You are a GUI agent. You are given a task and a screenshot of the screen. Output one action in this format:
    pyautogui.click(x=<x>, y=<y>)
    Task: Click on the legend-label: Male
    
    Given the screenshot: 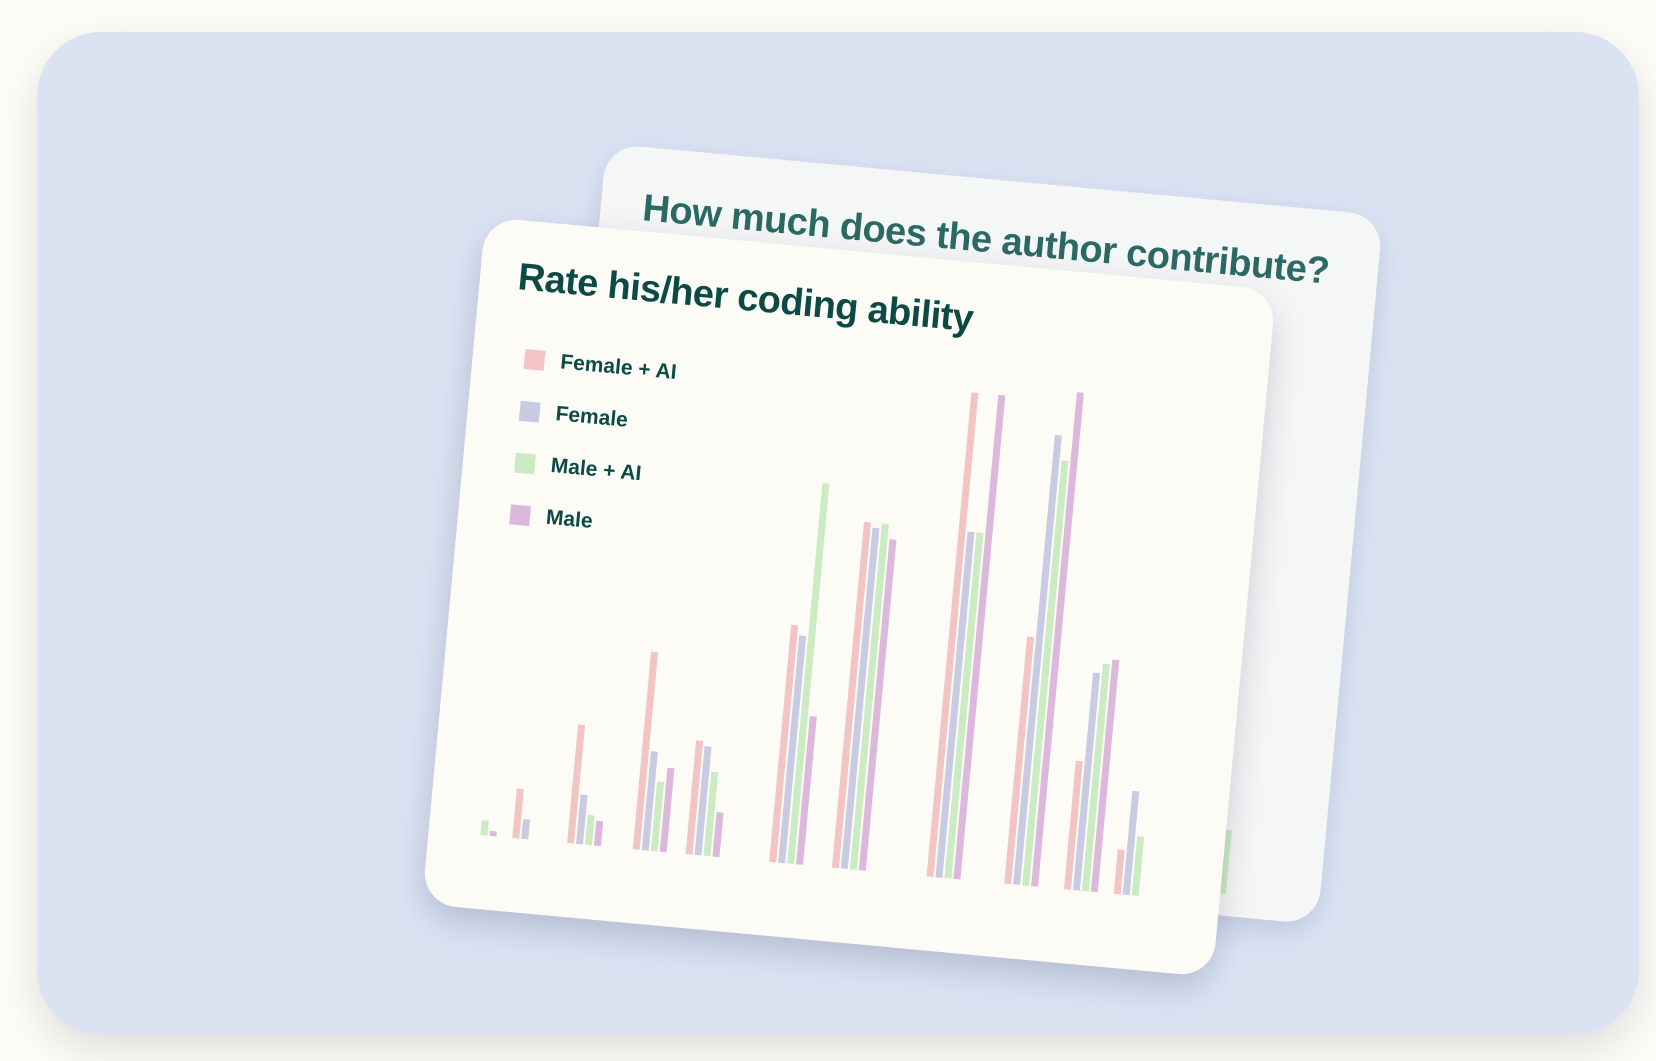 What is the action you would take?
    pyautogui.click(x=569, y=519)
    